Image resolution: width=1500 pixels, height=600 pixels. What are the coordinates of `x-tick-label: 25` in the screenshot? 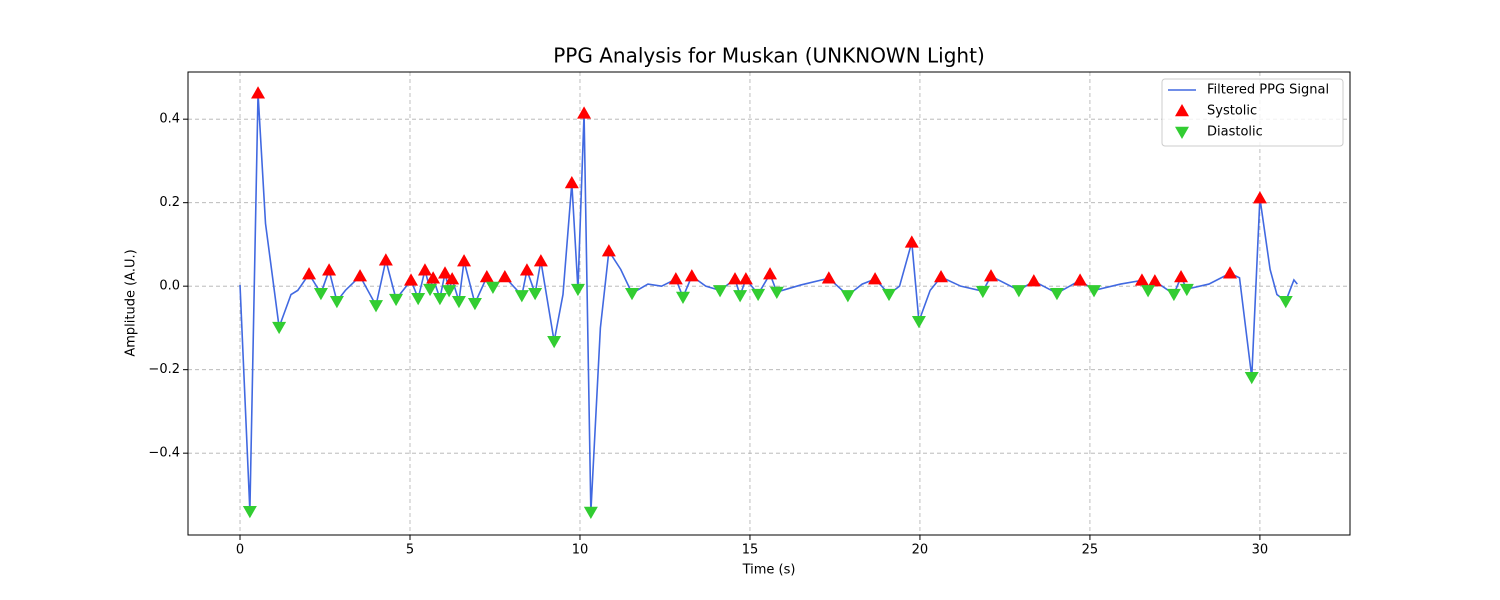 It's located at (1090, 550).